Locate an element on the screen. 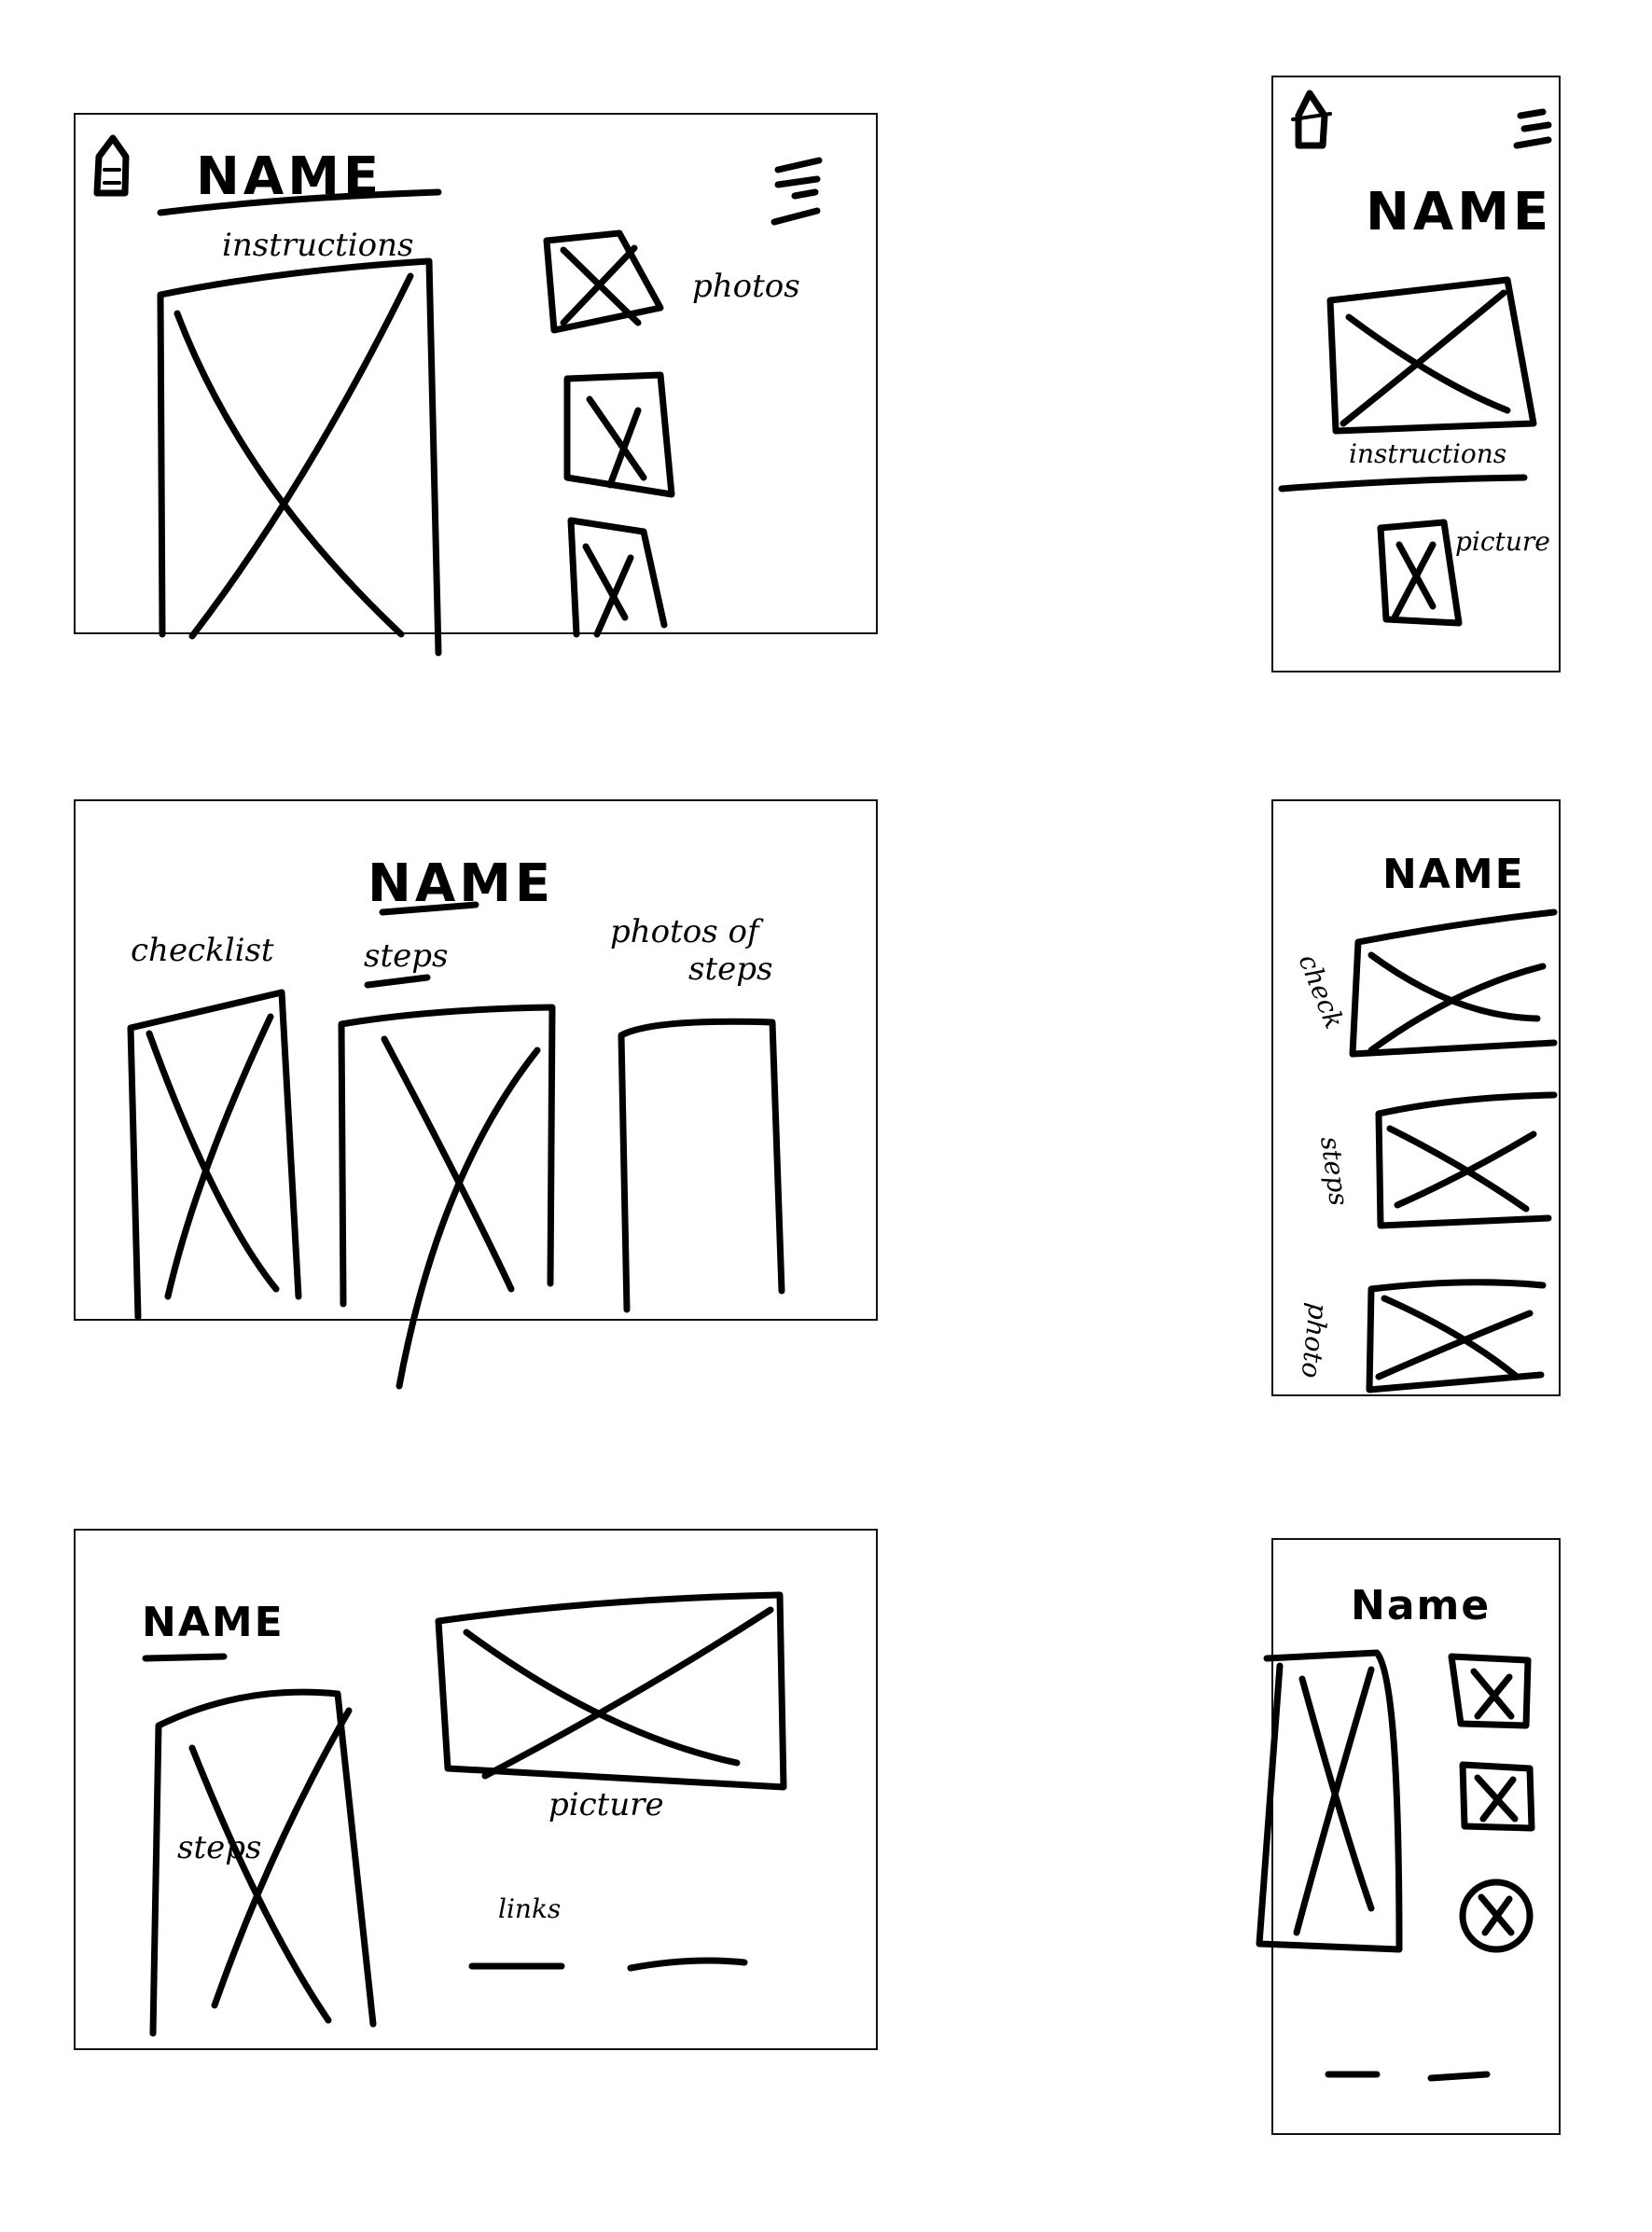 The height and width of the screenshot is (2232, 1652). photos-label-line1: photos of is located at coordinates (687, 931).